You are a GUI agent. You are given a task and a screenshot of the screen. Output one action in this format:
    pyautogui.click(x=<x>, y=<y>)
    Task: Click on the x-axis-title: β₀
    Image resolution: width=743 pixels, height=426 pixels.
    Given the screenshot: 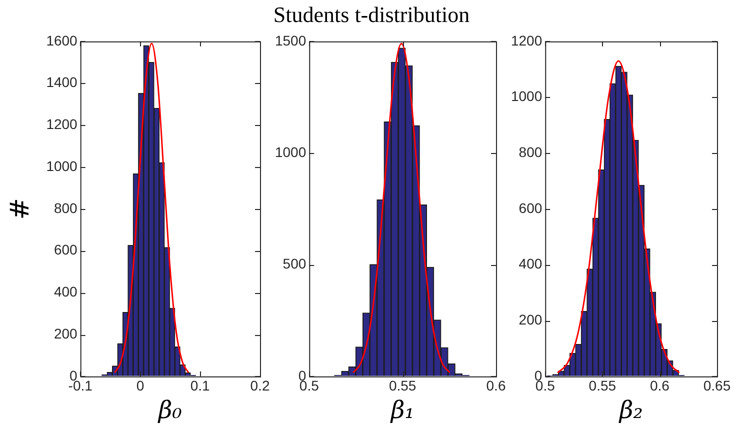 What is the action you would take?
    pyautogui.click(x=169, y=410)
    